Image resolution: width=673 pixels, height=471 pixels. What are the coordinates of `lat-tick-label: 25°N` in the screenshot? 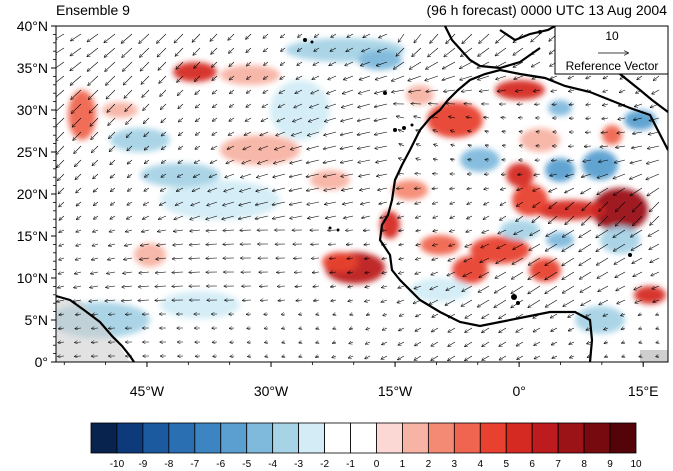 It's located at (32, 152).